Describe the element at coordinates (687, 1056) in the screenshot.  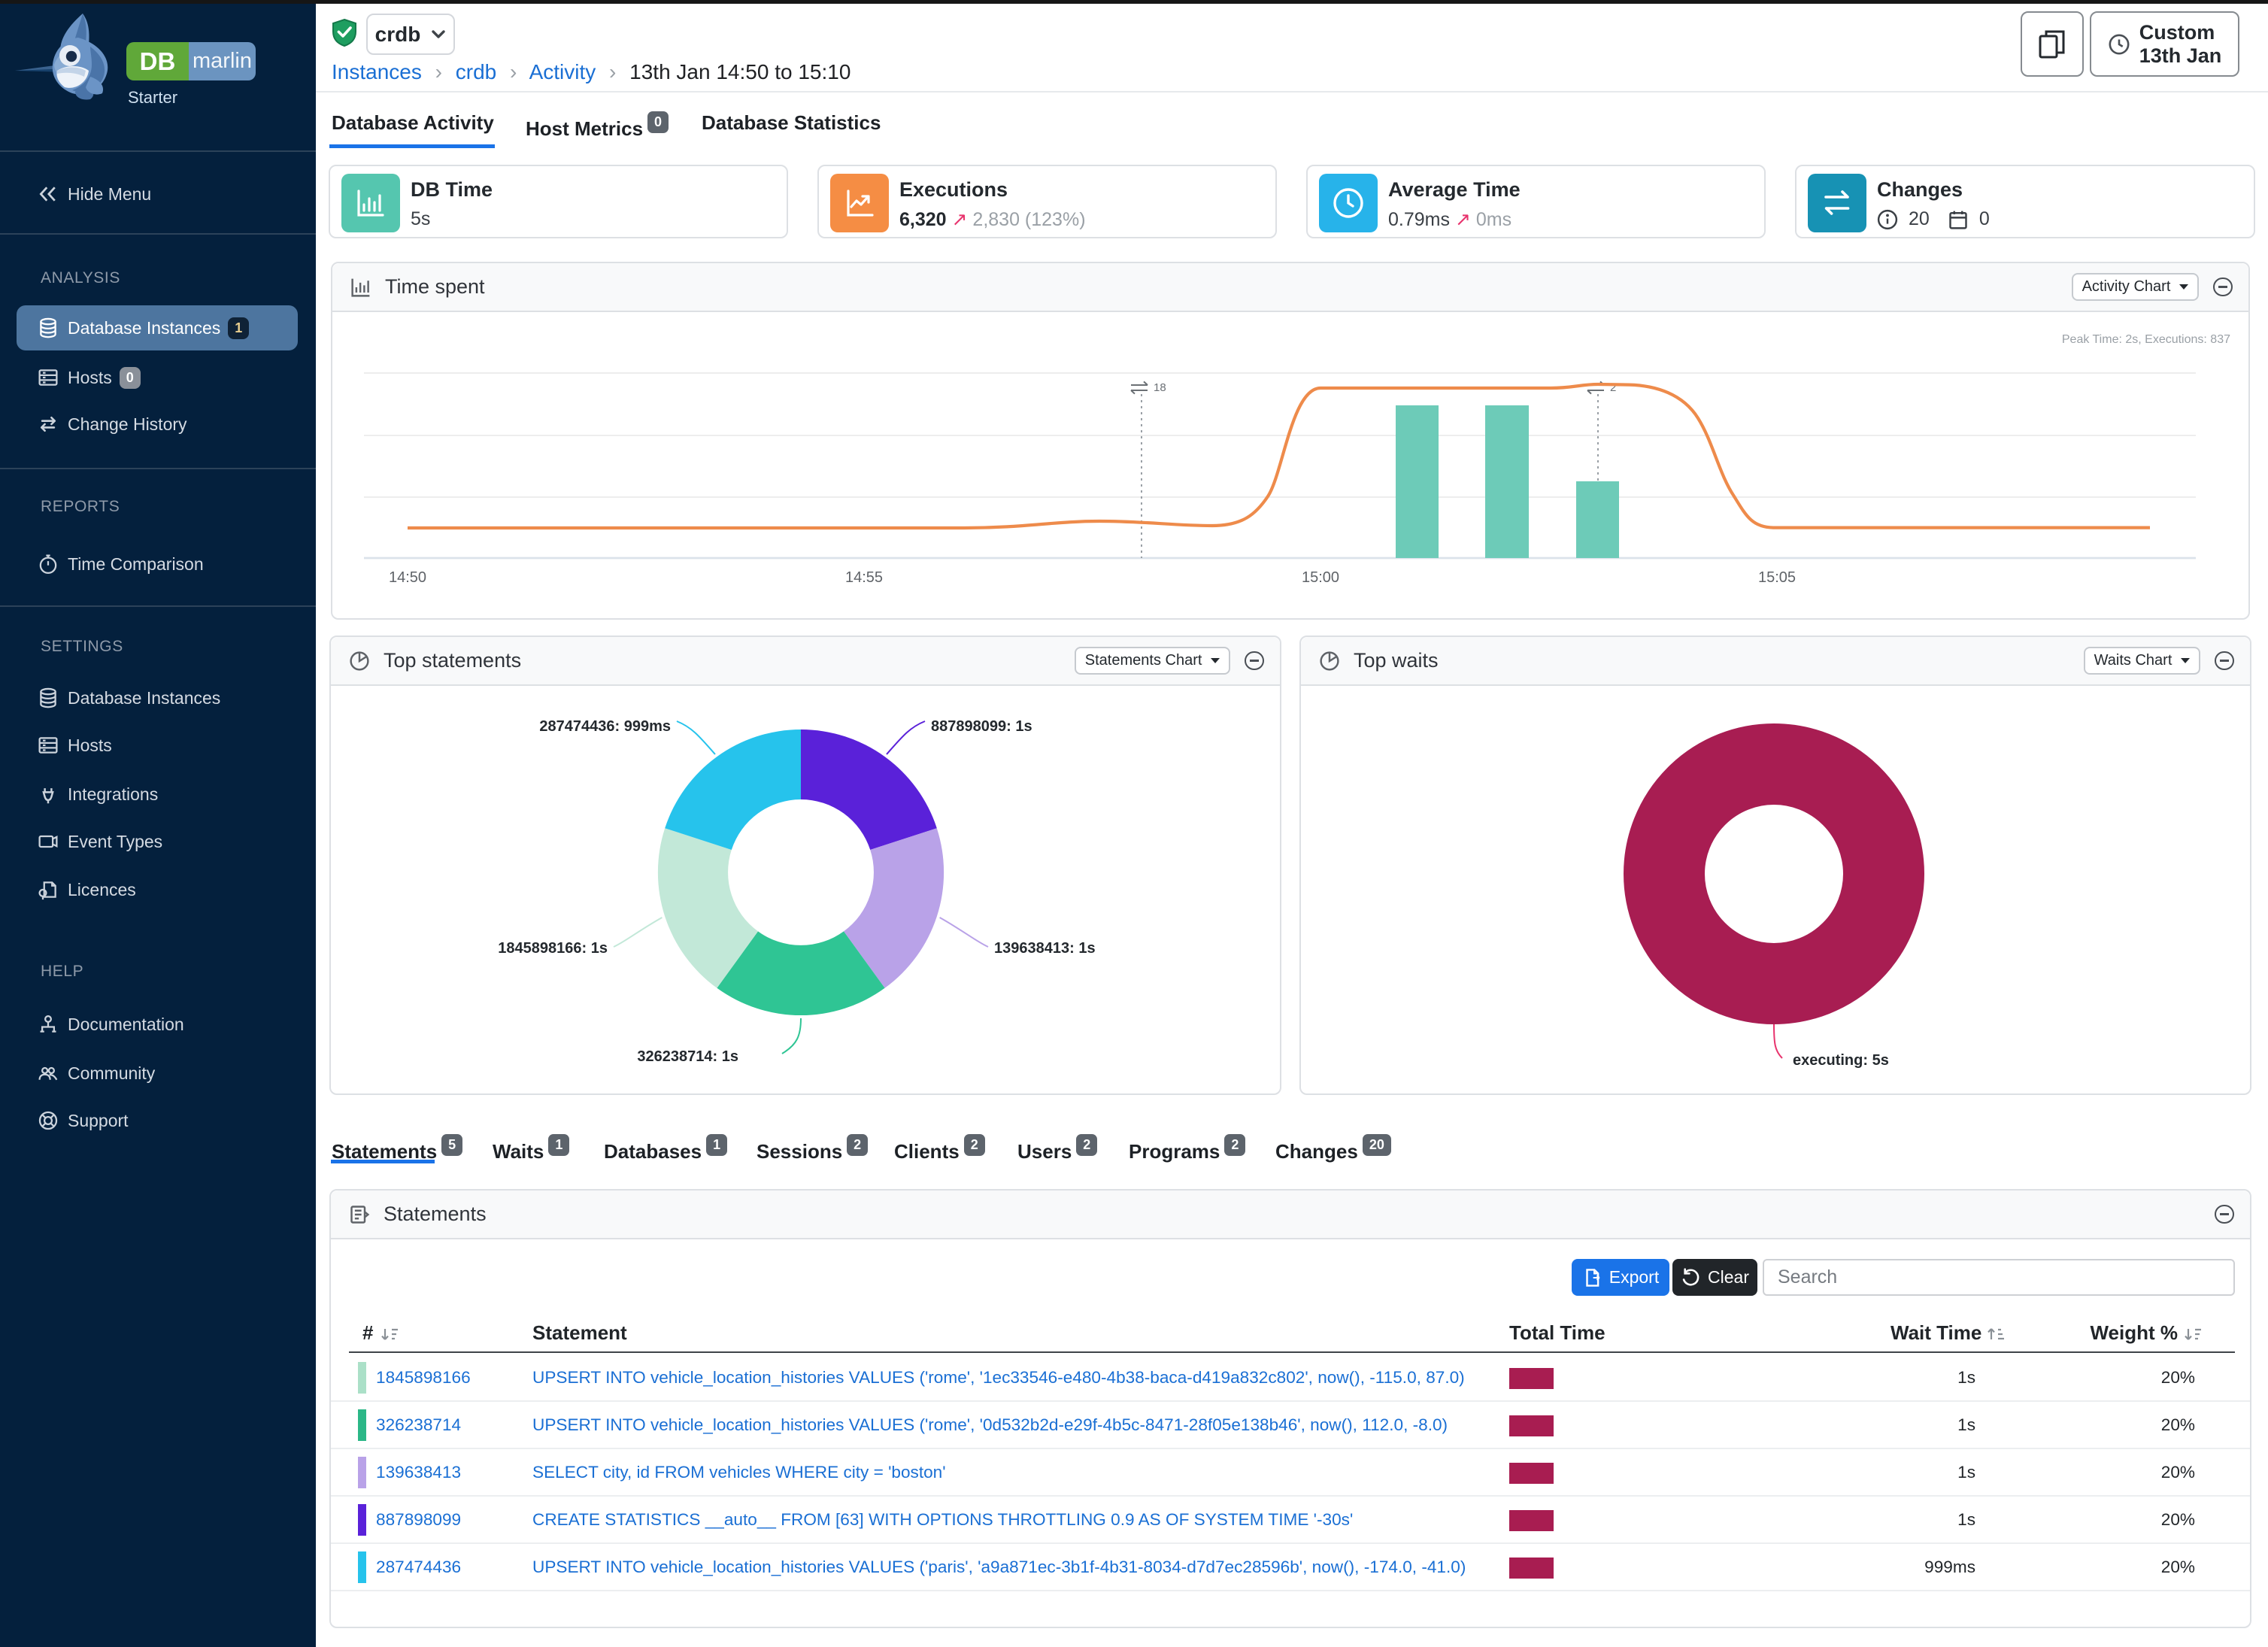
I see `svg-text: 326238714: 1s` at that location.